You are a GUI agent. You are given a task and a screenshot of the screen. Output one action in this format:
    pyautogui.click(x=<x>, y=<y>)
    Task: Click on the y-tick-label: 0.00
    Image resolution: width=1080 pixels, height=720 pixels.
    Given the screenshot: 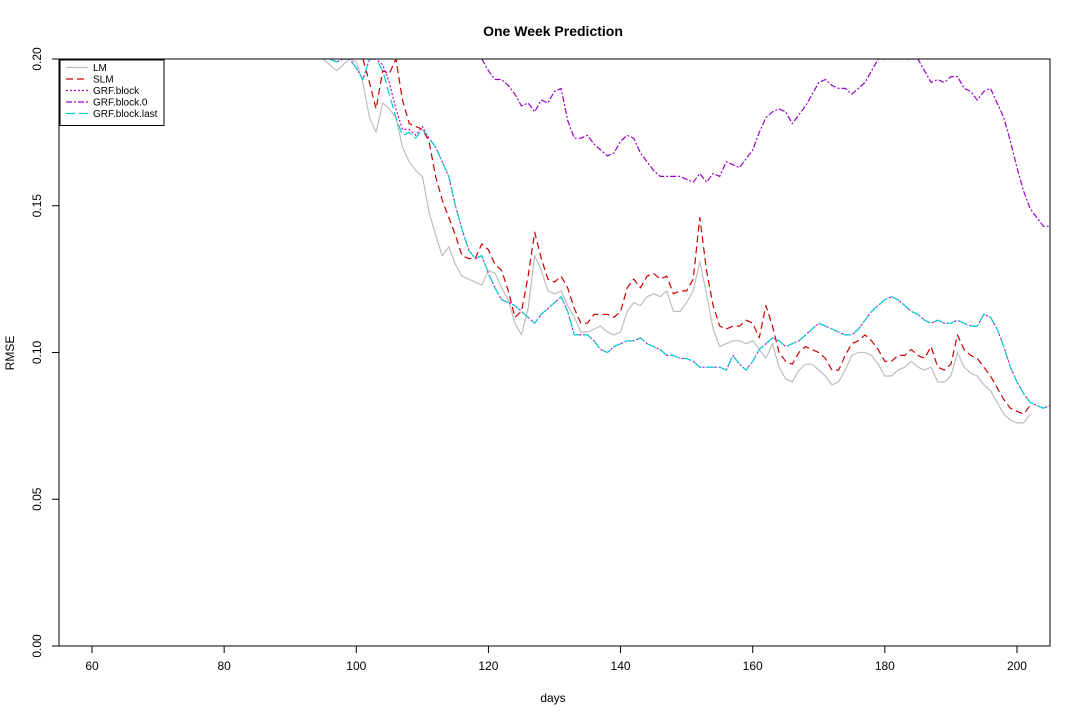 What is the action you would take?
    pyautogui.click(x=37, y=646)
    